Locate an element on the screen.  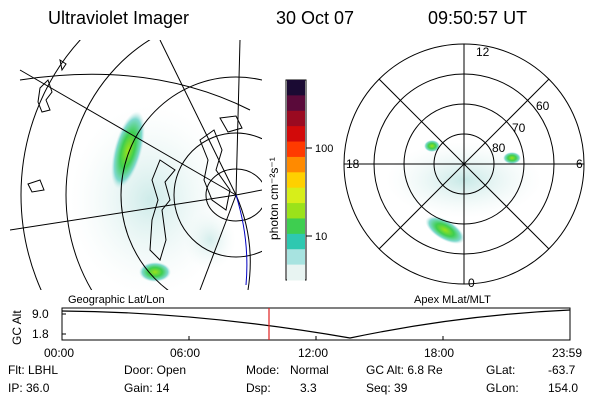
filter-info: Flt: LBHL is located at coordinates (33, 370).